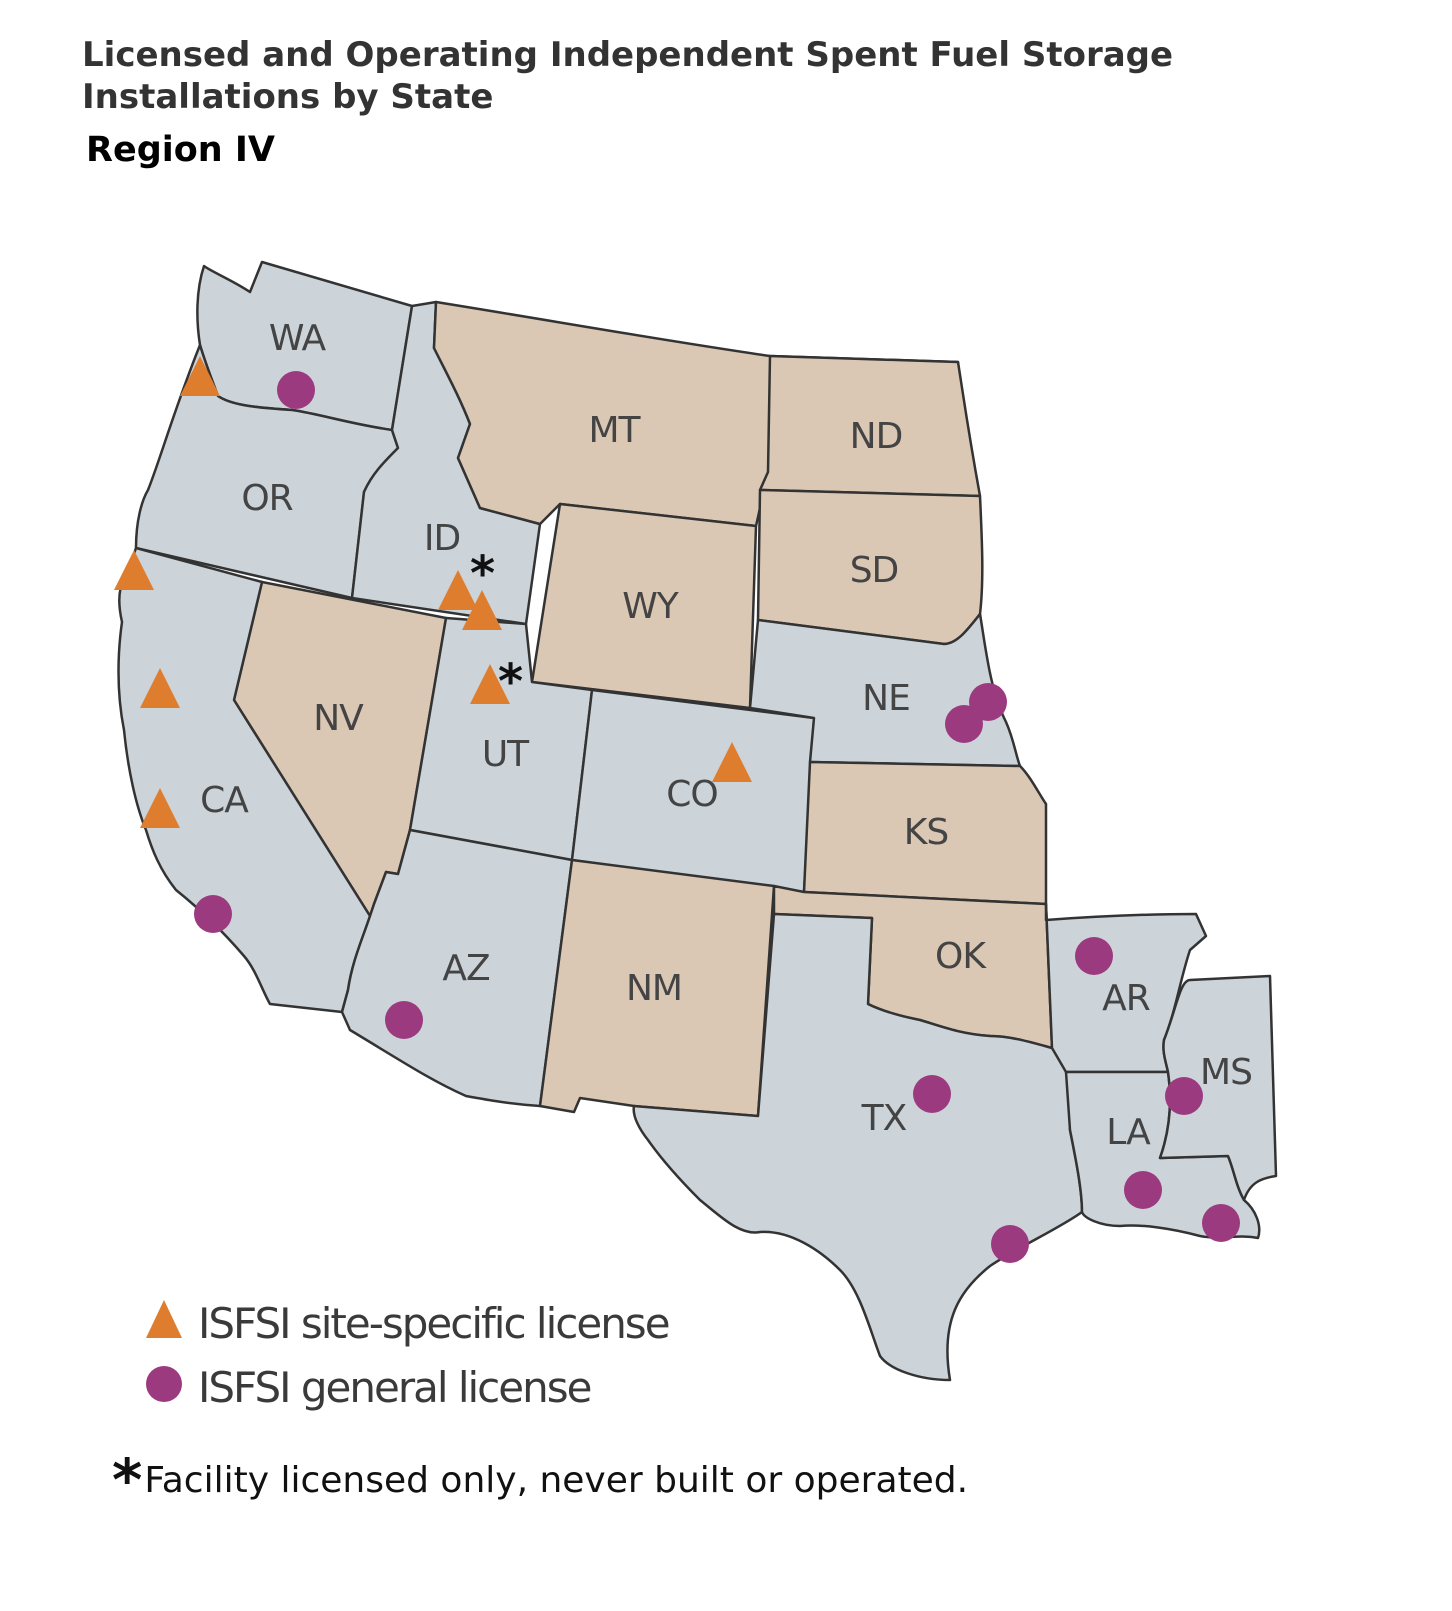 Image resolution: width=1452 pixels, height=1611 pixels. What do you see at coordinates (651, 606) in the screenshot?
I see `state-label-wy: WY` at bounding box center [651, 606].